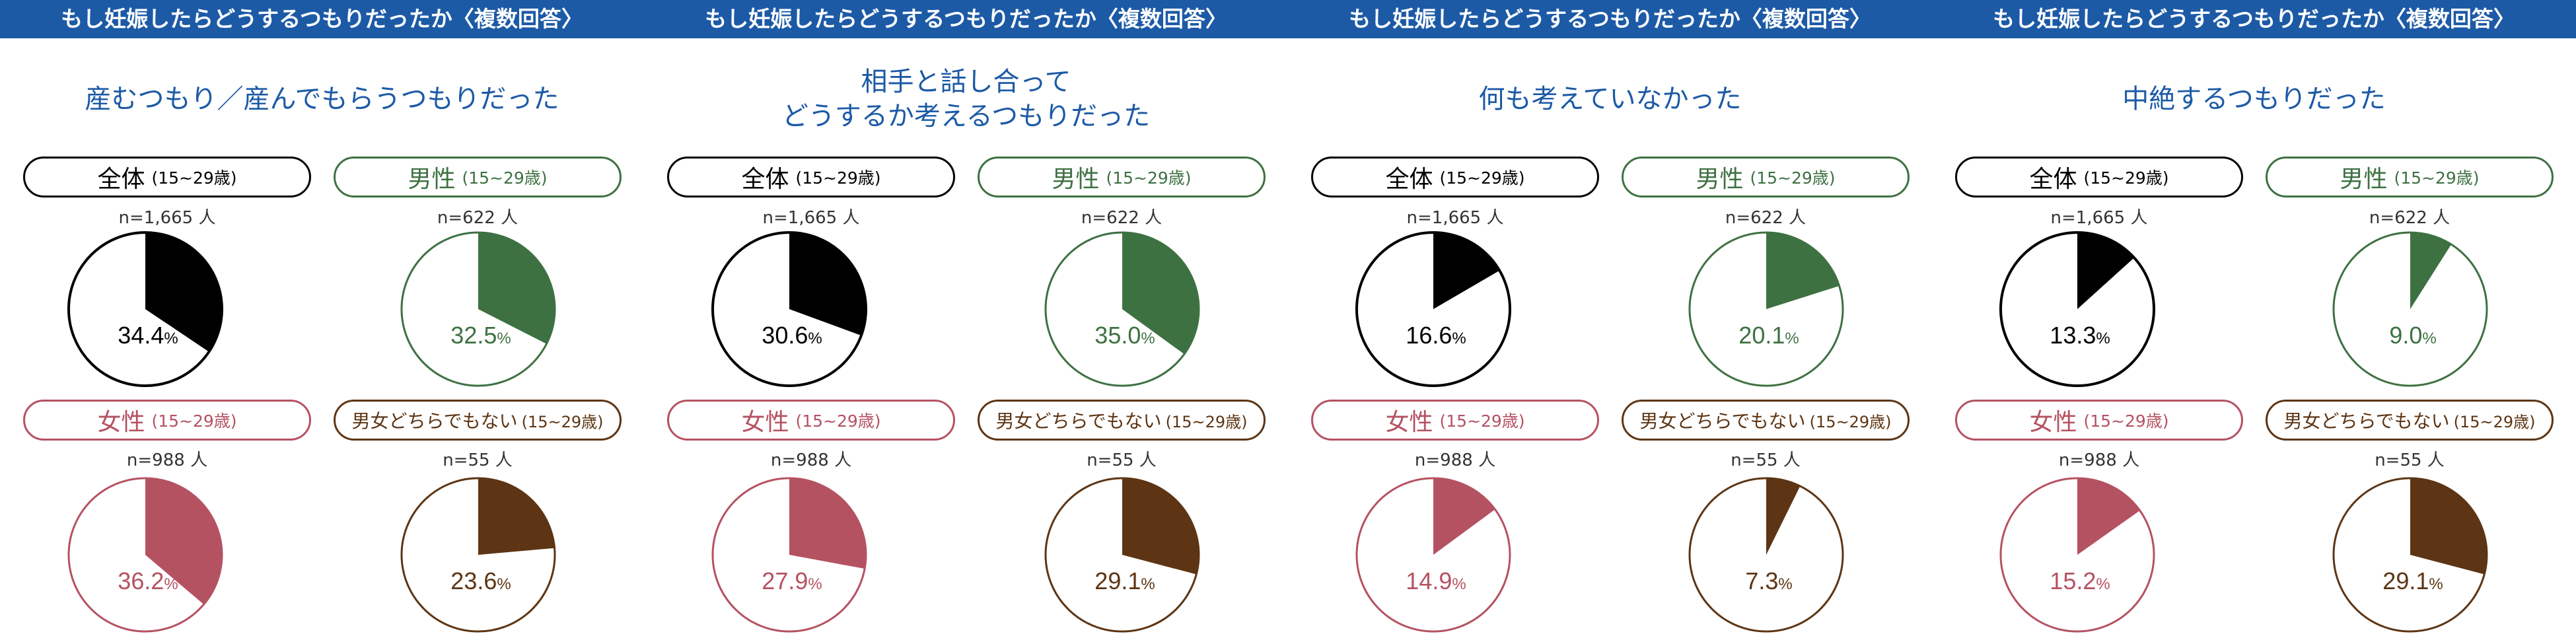  What do you see at coordinates (1610, 99) in the screenshot?
I see `chart-title: 何も考えていなかった` at bounding box center [1610, 99].